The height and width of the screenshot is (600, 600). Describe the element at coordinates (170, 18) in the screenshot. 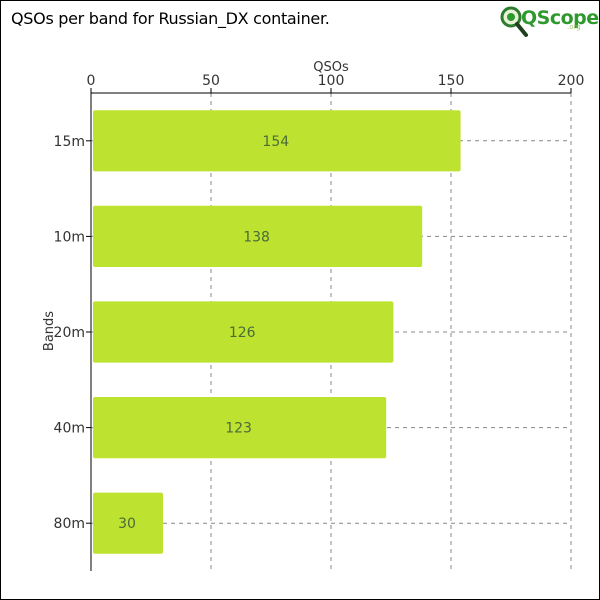

I see `chart-title: QSOs per band for Russian_DX container.` at that location.